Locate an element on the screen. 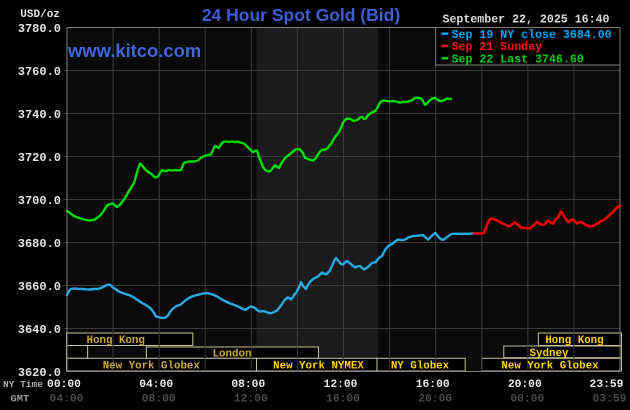 This screenshot has width=630, height=410. svg-text: London is located at coordinates (232, 354).